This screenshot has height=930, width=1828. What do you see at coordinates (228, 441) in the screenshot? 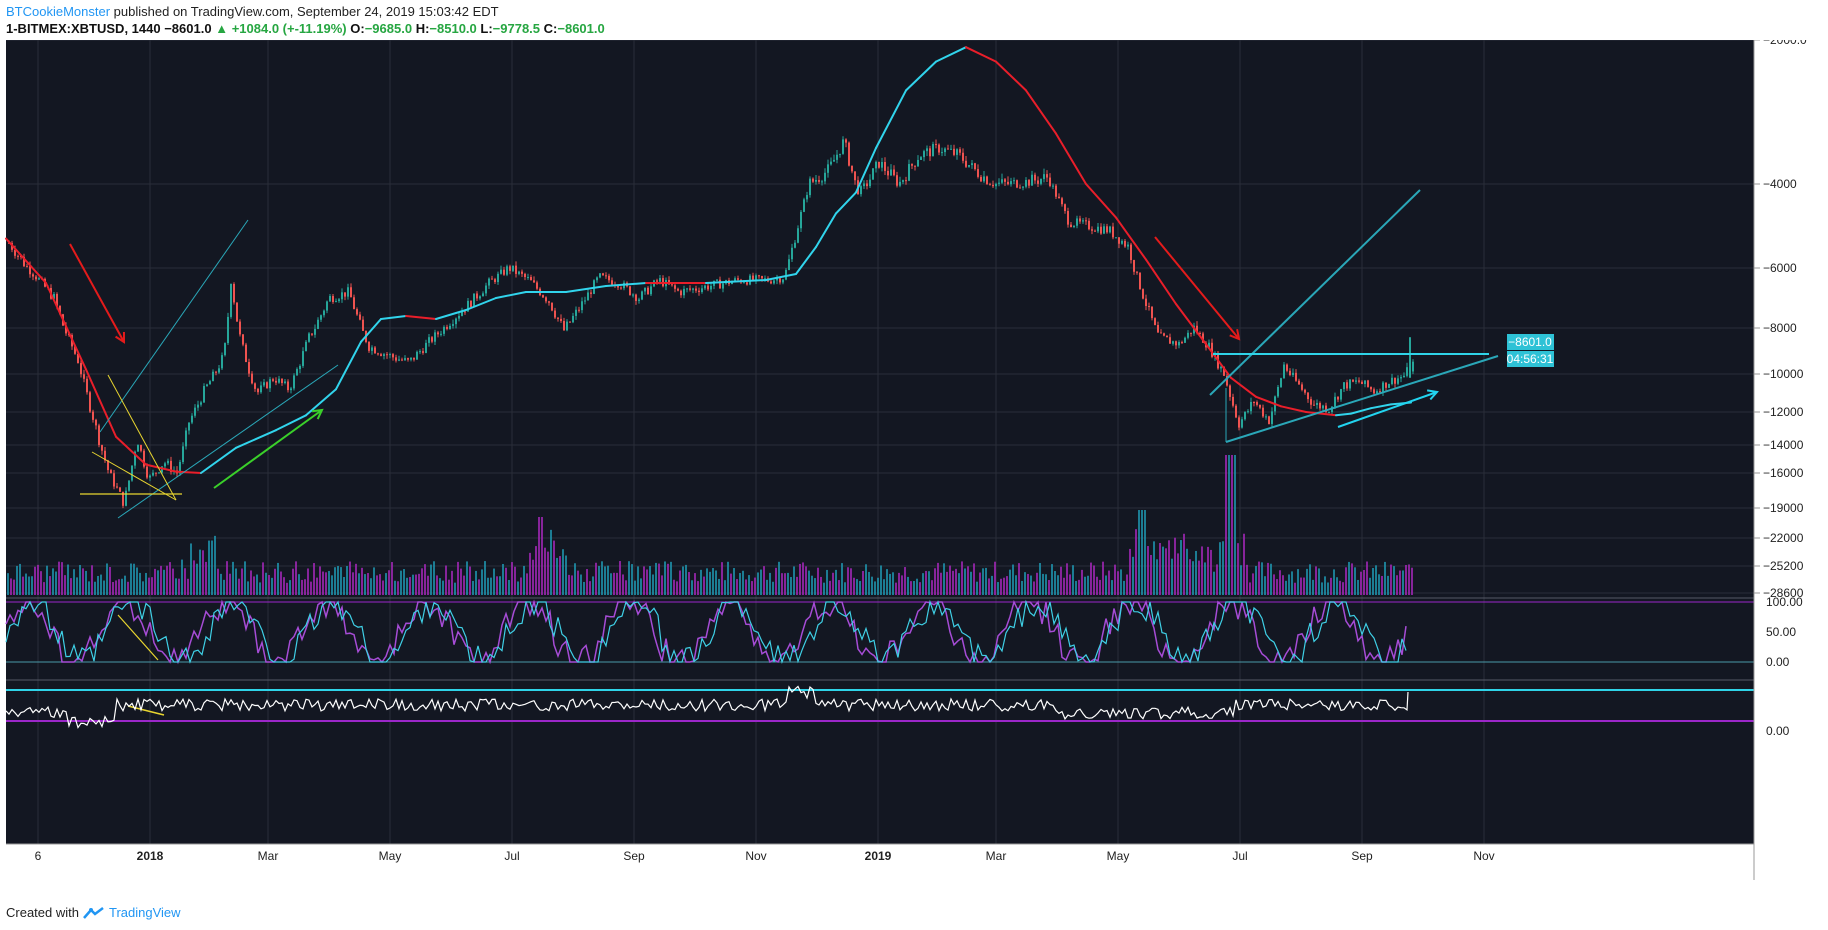
I see `channel-line` at bounding box center [228, 441].